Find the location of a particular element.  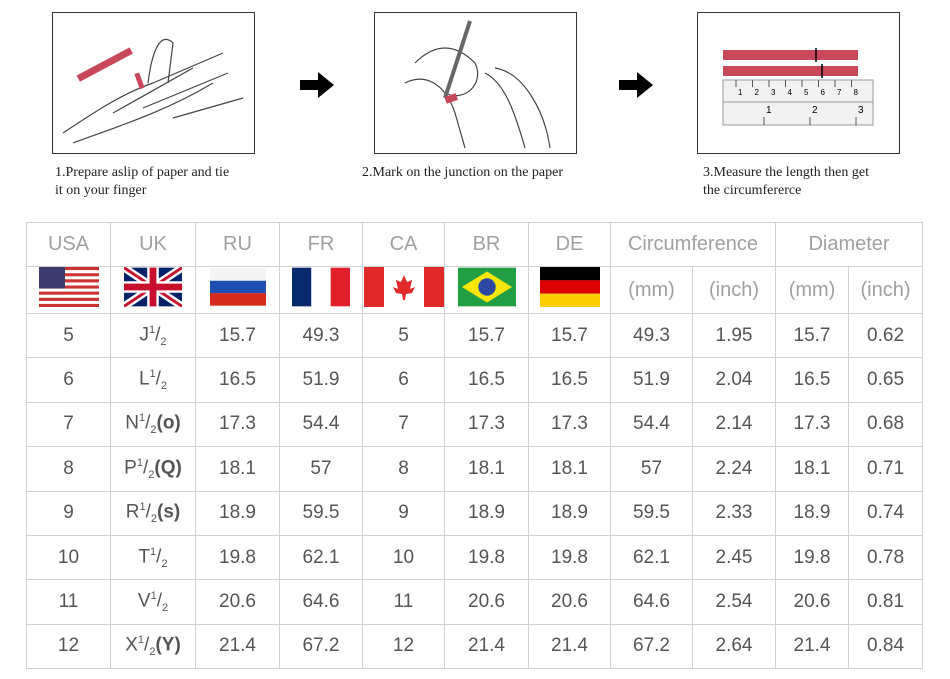

arrow is located at coordinates (636, 85).